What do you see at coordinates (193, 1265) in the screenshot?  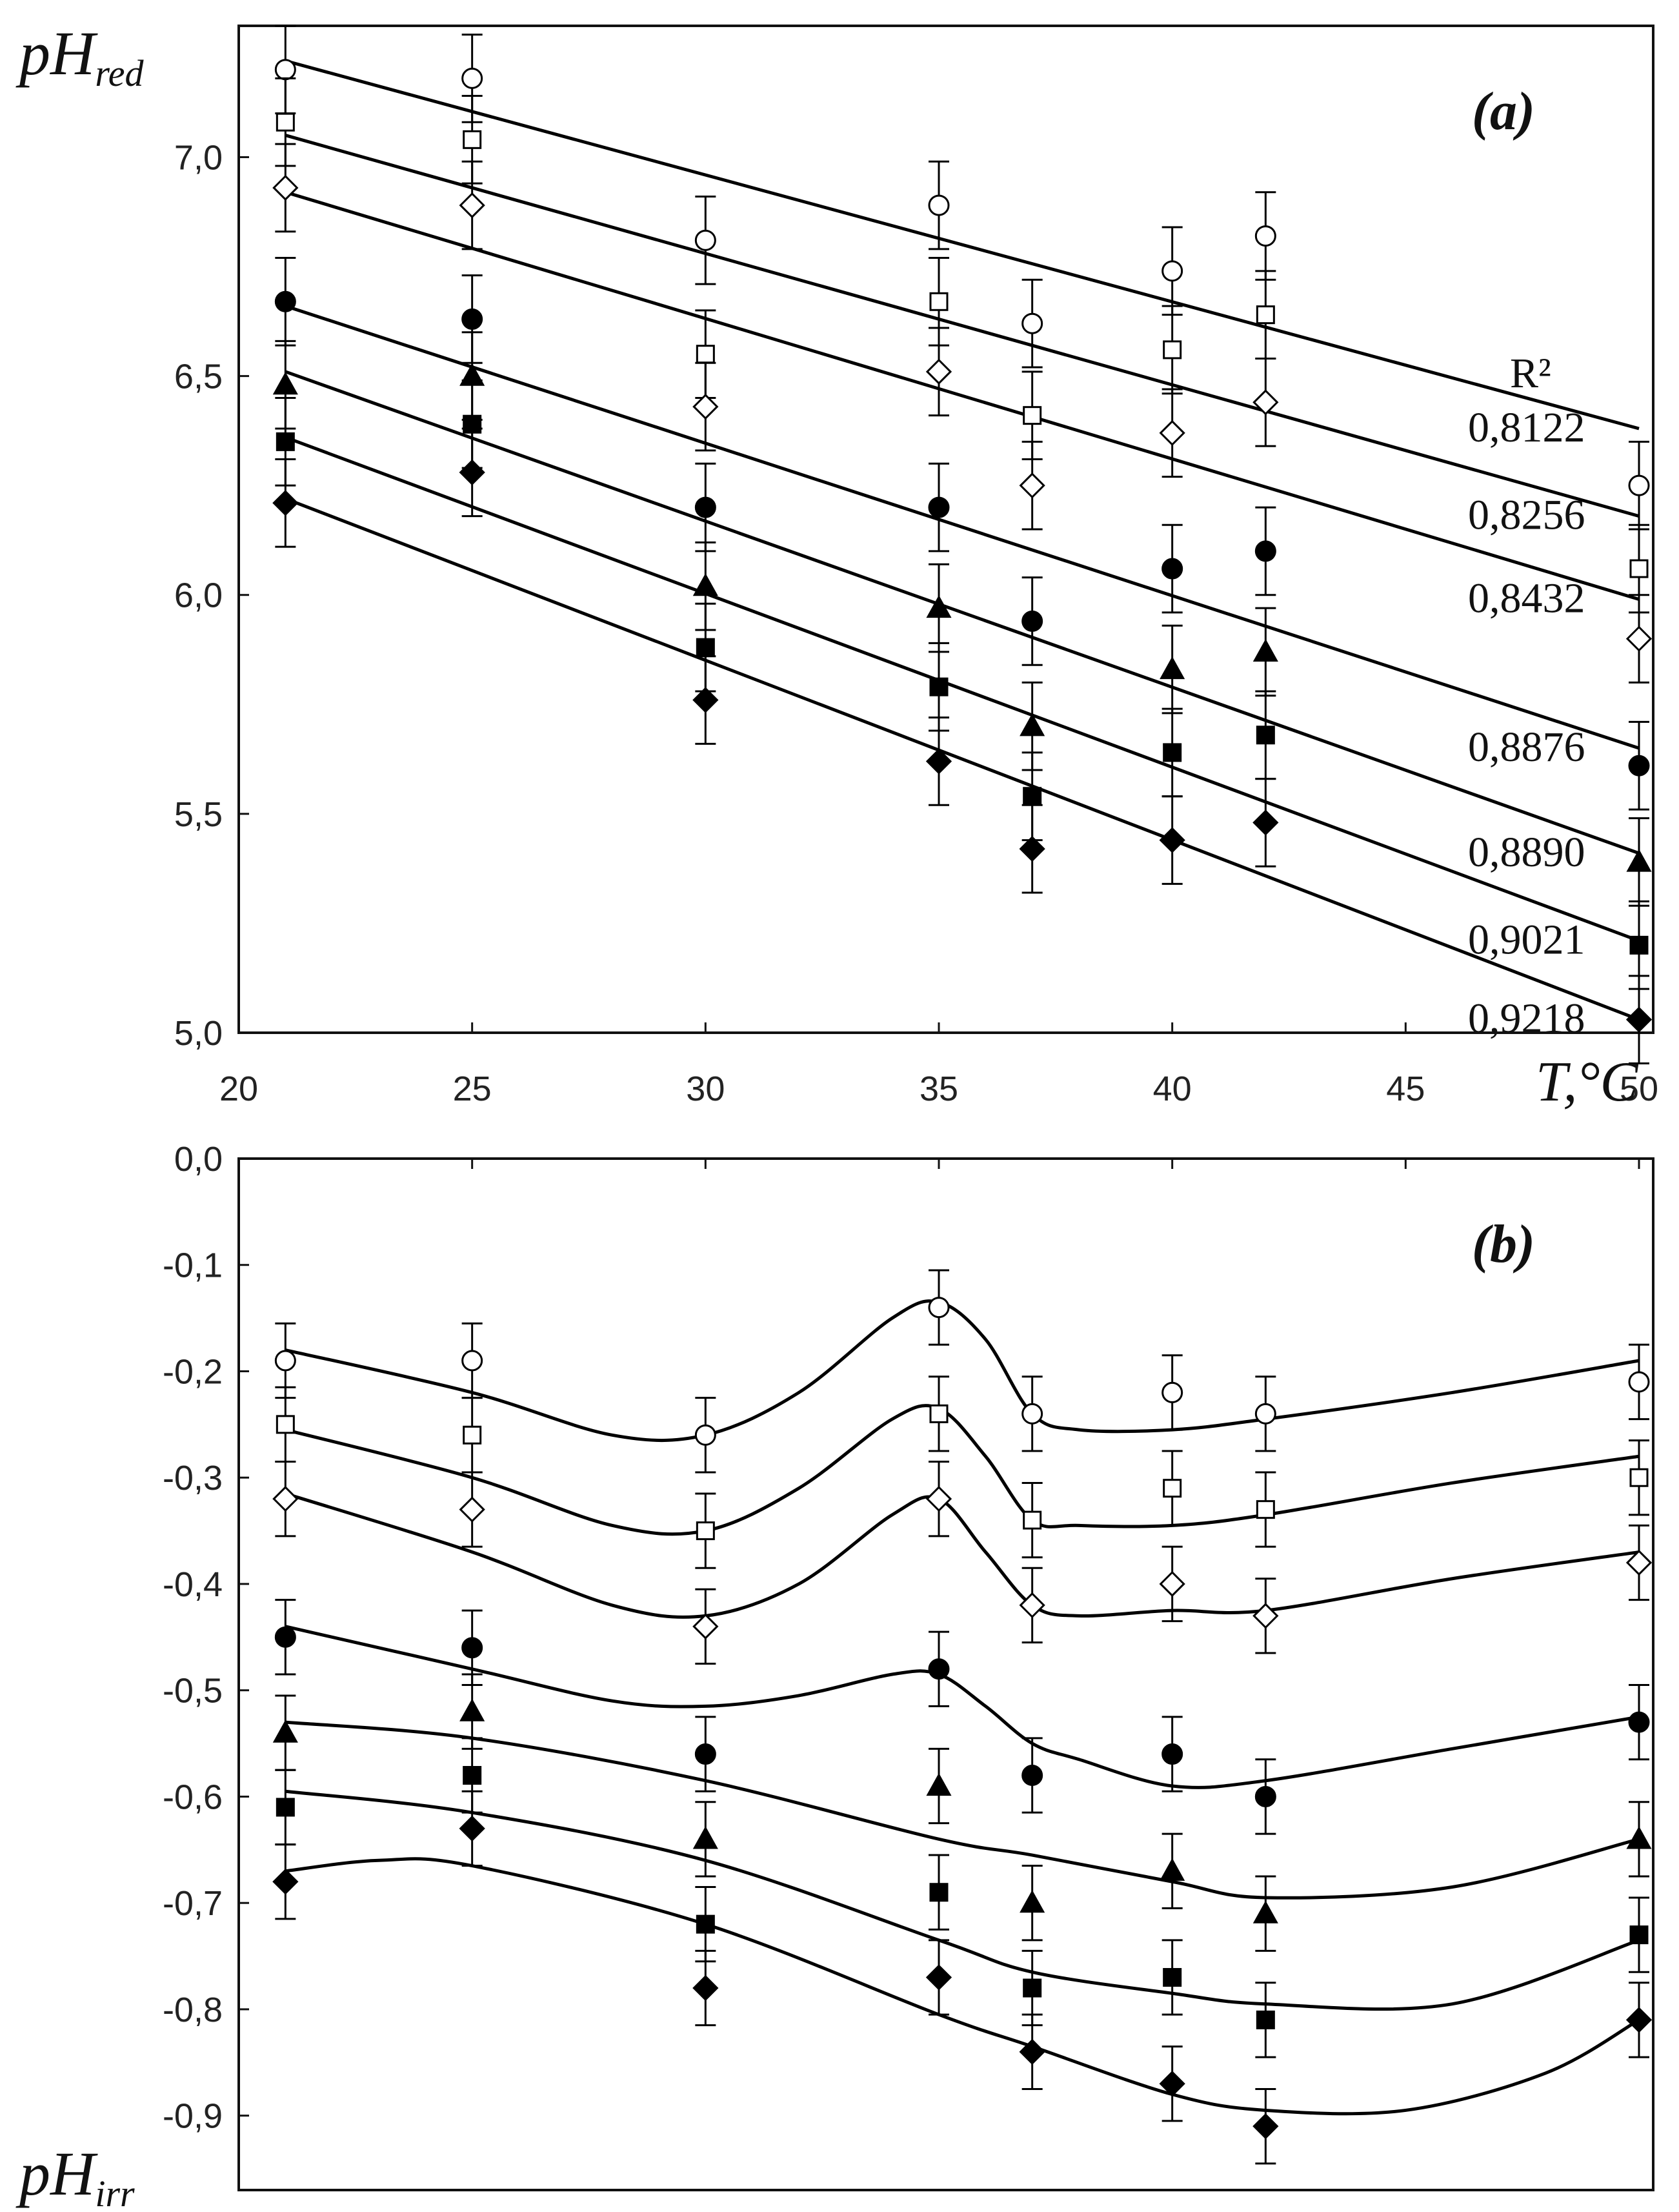 I see `y-tick-label-b: -0,1` at bounding box center [193, 1265].